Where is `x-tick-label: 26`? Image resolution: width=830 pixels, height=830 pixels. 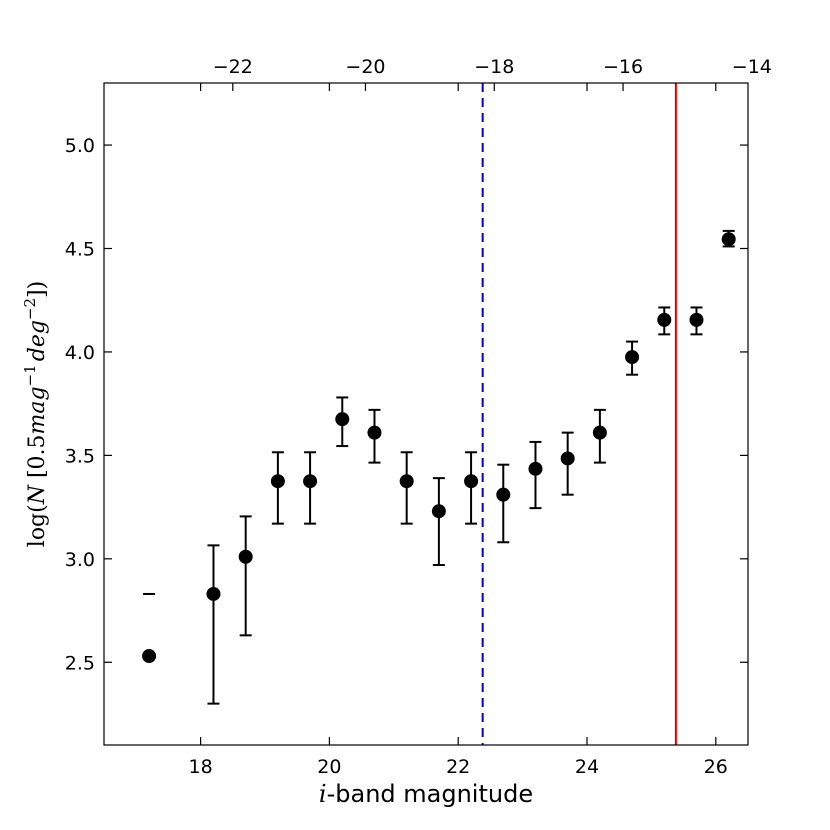
x-tick-label: 26 is located at coordinates (716, 767).